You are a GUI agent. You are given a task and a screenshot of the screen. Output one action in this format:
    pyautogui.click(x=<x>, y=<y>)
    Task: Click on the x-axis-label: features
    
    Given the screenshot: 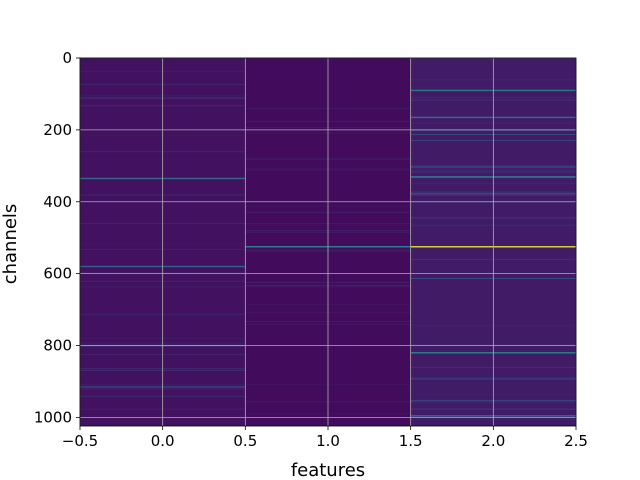 What is the action you would take?
    pyautogui.click(x=328, y=470)
    